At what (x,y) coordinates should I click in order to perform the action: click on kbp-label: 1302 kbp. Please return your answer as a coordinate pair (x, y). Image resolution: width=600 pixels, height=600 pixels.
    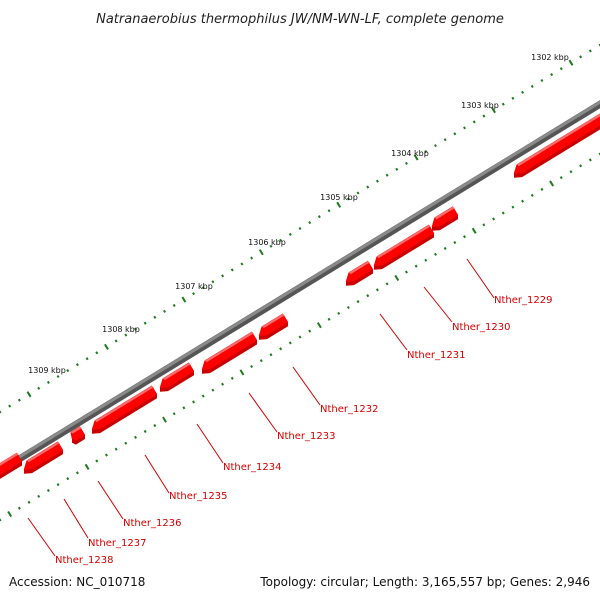
    Looking at the image, I should click on (550, 57).